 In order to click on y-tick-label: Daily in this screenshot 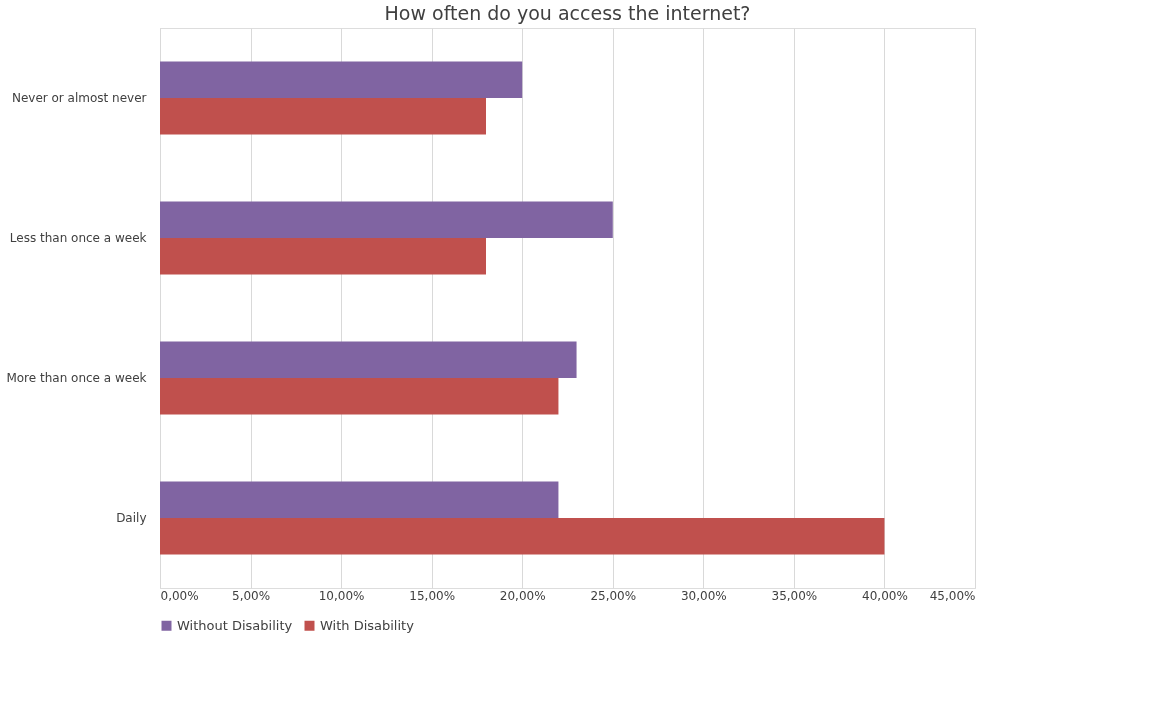, I will do `click(131, 518)`.